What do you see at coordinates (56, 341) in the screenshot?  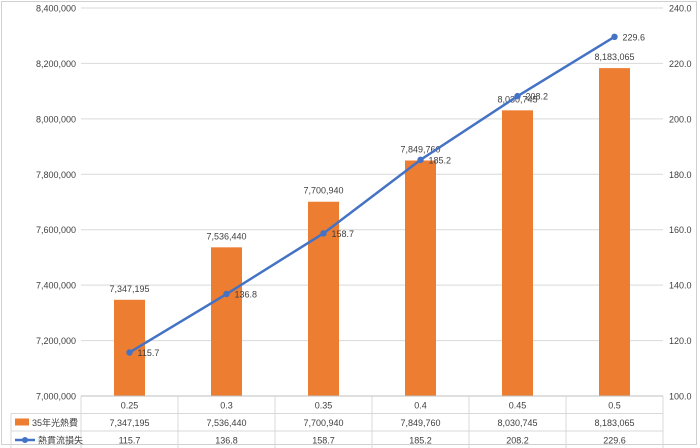 I see `y-left-tick-label: 7,200,000` at bounding box center [56, 341].